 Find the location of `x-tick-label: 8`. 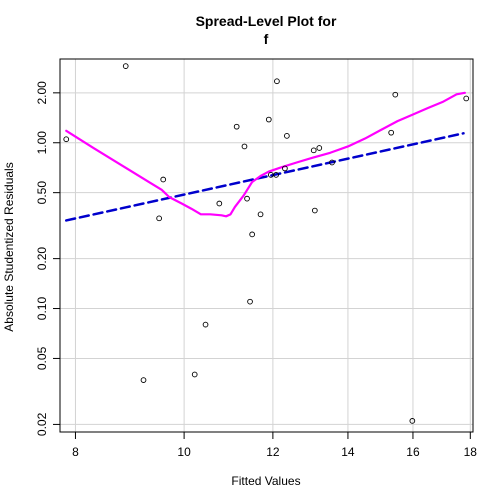

x-tick-label: 8 is located at coordinates (75, 452).